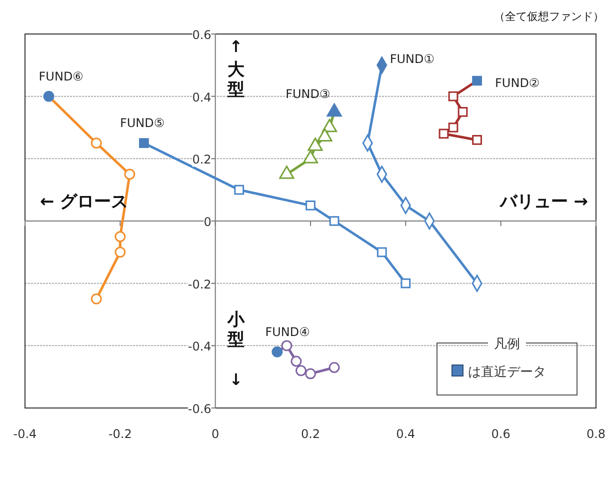 The width and height of the screenshot is (609, 480). I want to click on y-tick-label: -0.6, so click(200, 409).